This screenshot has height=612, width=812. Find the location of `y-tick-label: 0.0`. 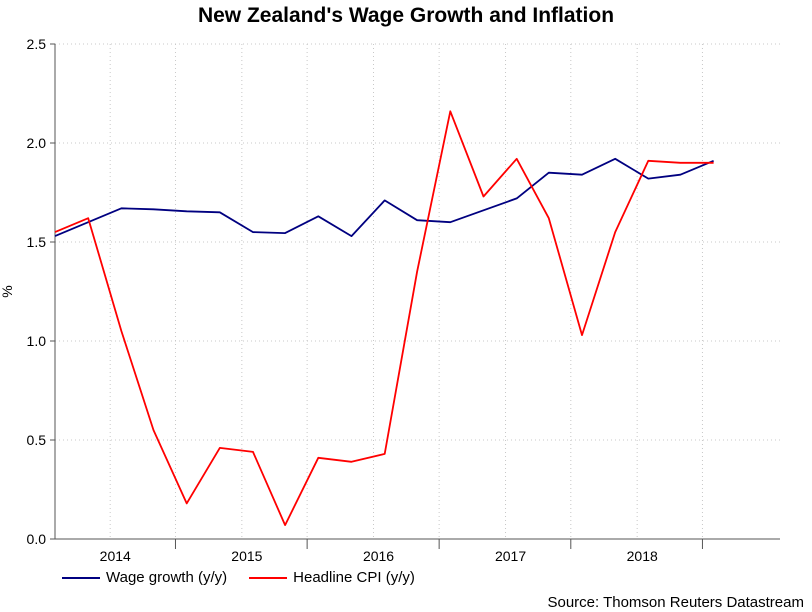

y-tick-label: 0.0 is located at coordinates (37, 539).